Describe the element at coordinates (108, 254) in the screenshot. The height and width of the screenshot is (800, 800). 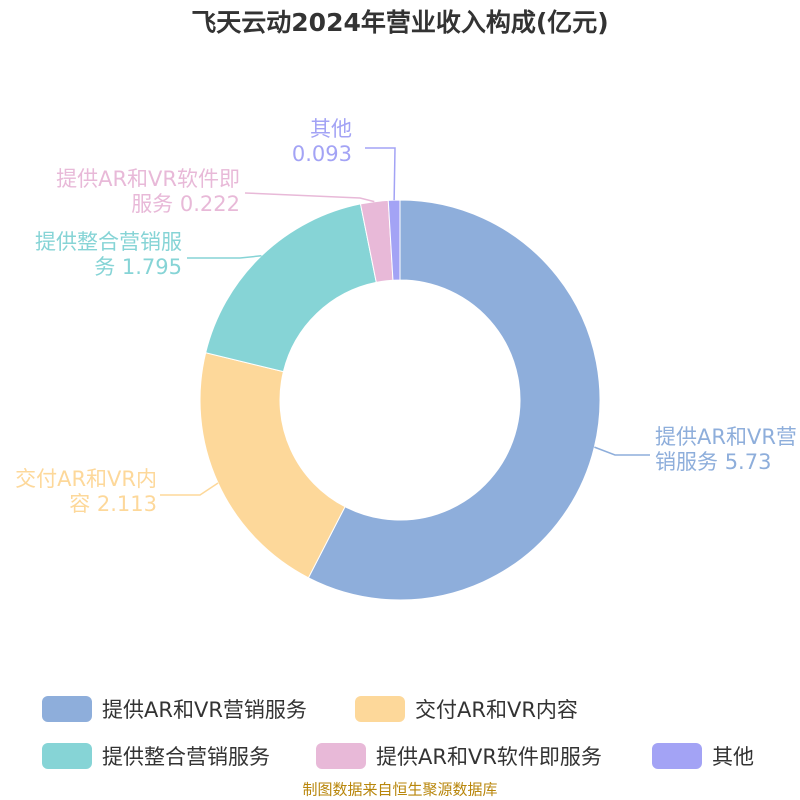
I see `label-name: 提供整合营销服务` at that location.